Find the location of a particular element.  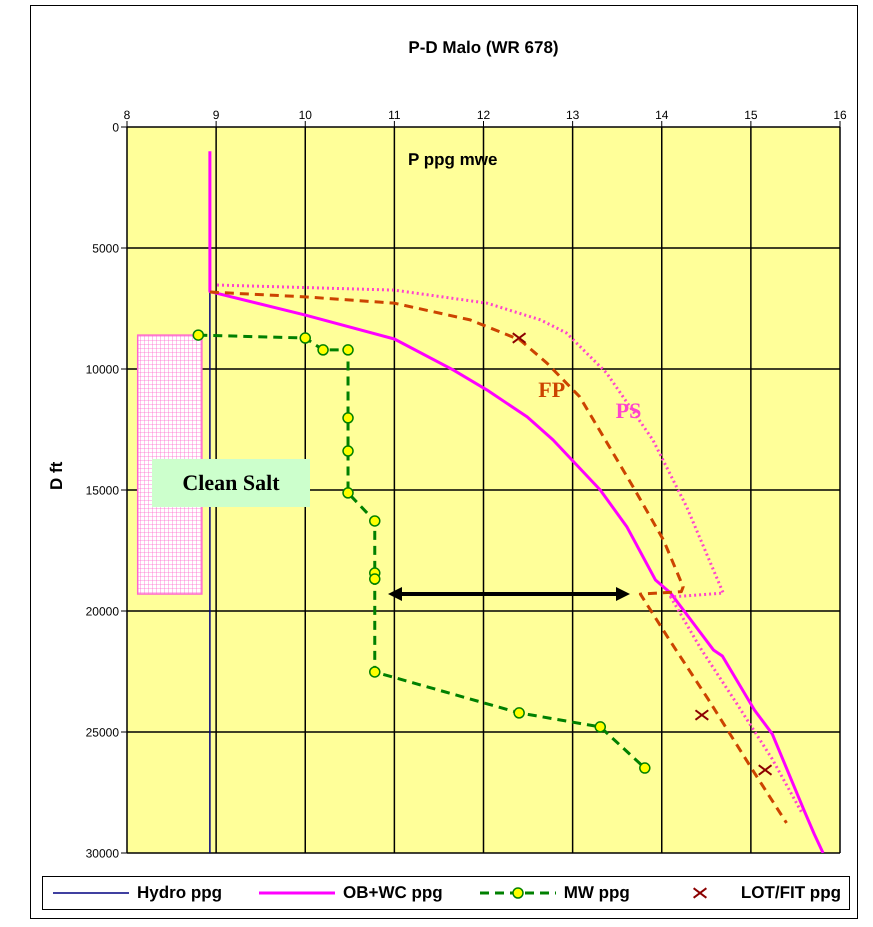

chart-title: P-D Malo (WR 678) is located at coordinates (483, 48).